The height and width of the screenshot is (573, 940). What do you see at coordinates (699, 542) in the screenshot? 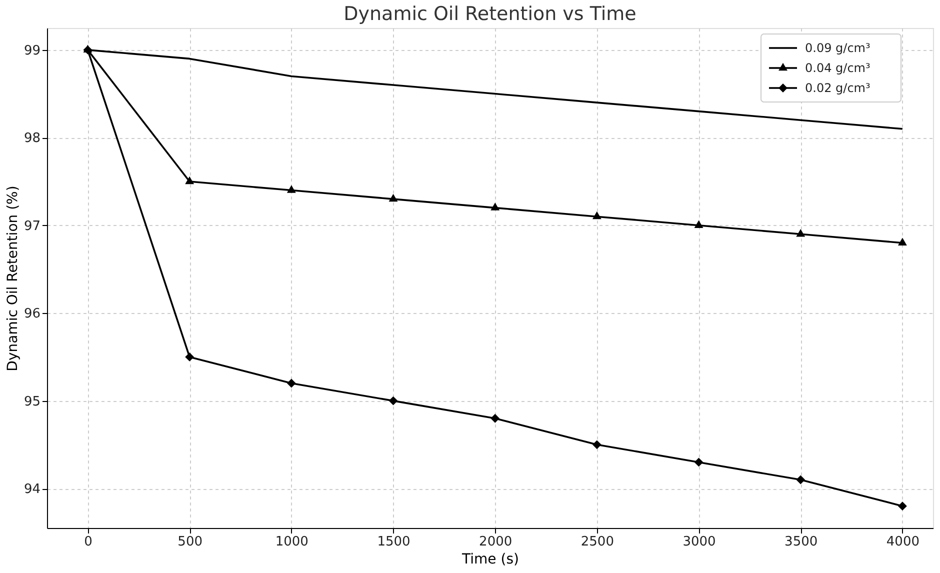
I see `x-tick-label: 3000` at bounding box center [699, 542].